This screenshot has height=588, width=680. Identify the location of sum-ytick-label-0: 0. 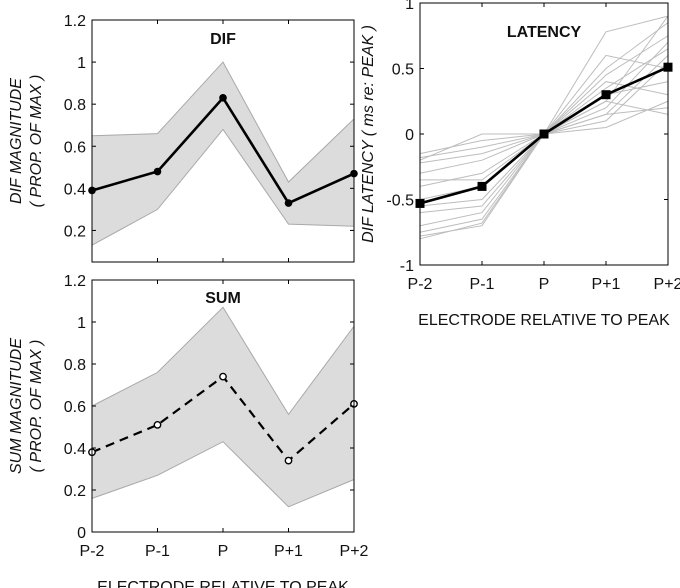
(81, 533).